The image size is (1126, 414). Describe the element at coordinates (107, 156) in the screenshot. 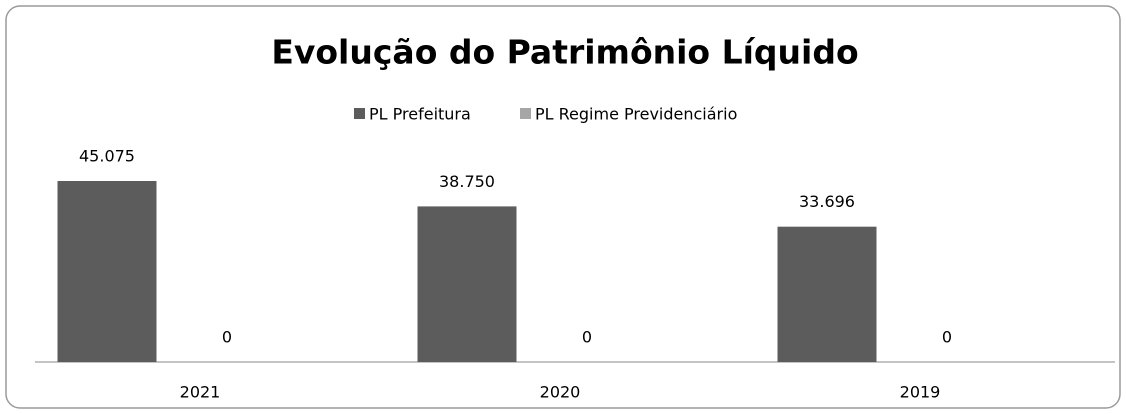

I see `data-label: 45.075` at that location.